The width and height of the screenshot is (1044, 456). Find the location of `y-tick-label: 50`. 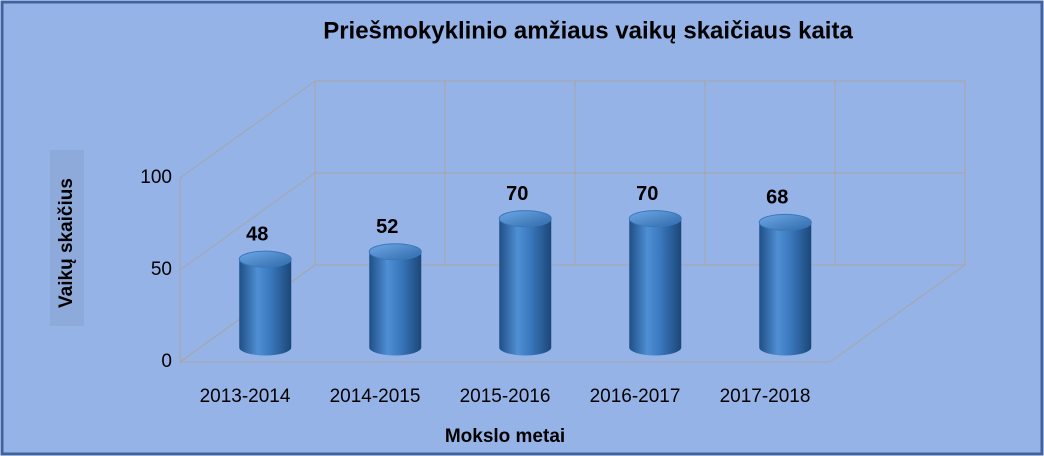

y-tick-label: 50 is located at coordinates (161, 269).